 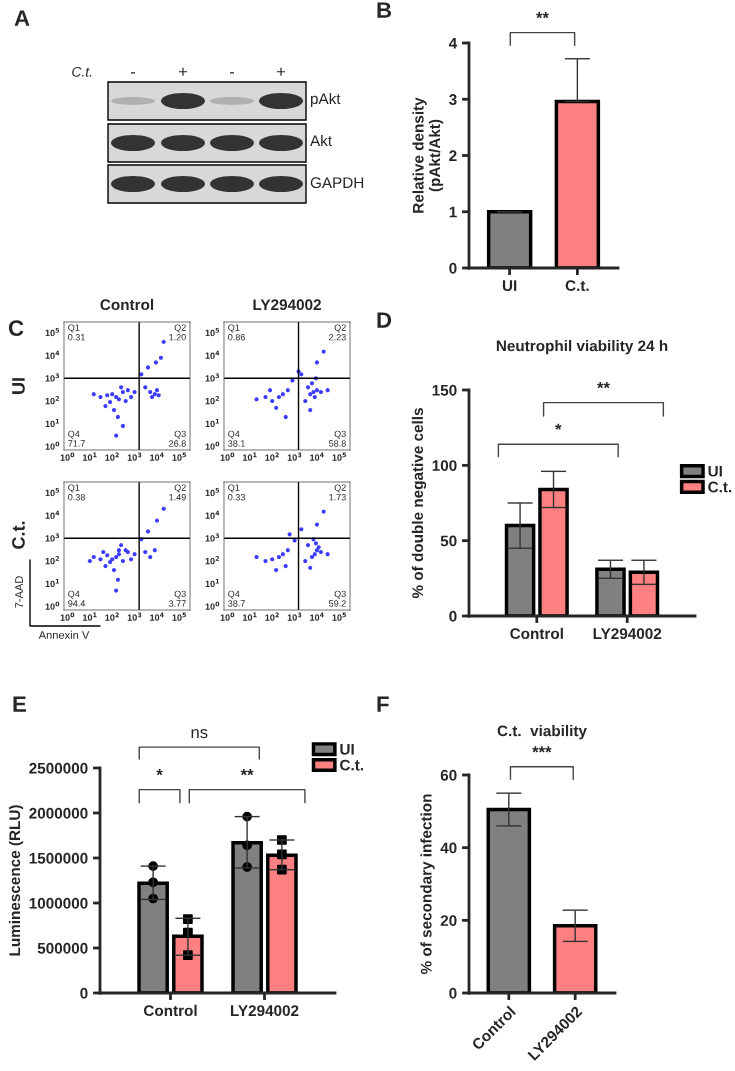 What do you see at coordinates (453, 156) in the screenshot?
I see `y-tick-label: 2` at bounding box center [453, 156].